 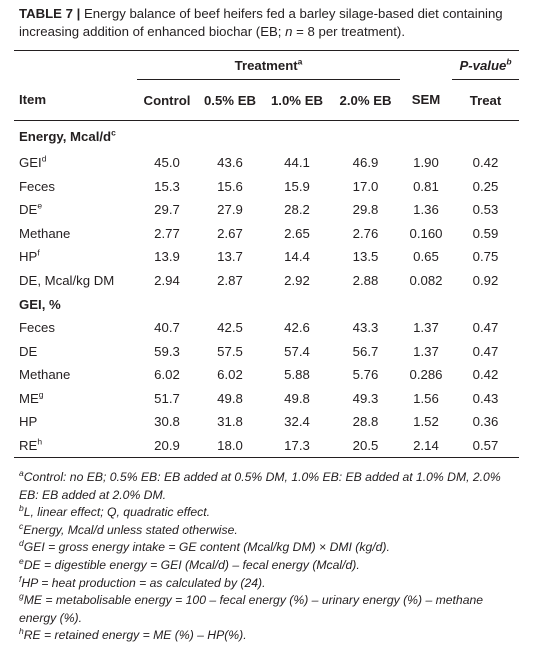 What do you see at coordinates (67, 280) in the screenshot?
I see `row-item-label: DE, Mcal/kg DM` at bounding box center [67, 280].